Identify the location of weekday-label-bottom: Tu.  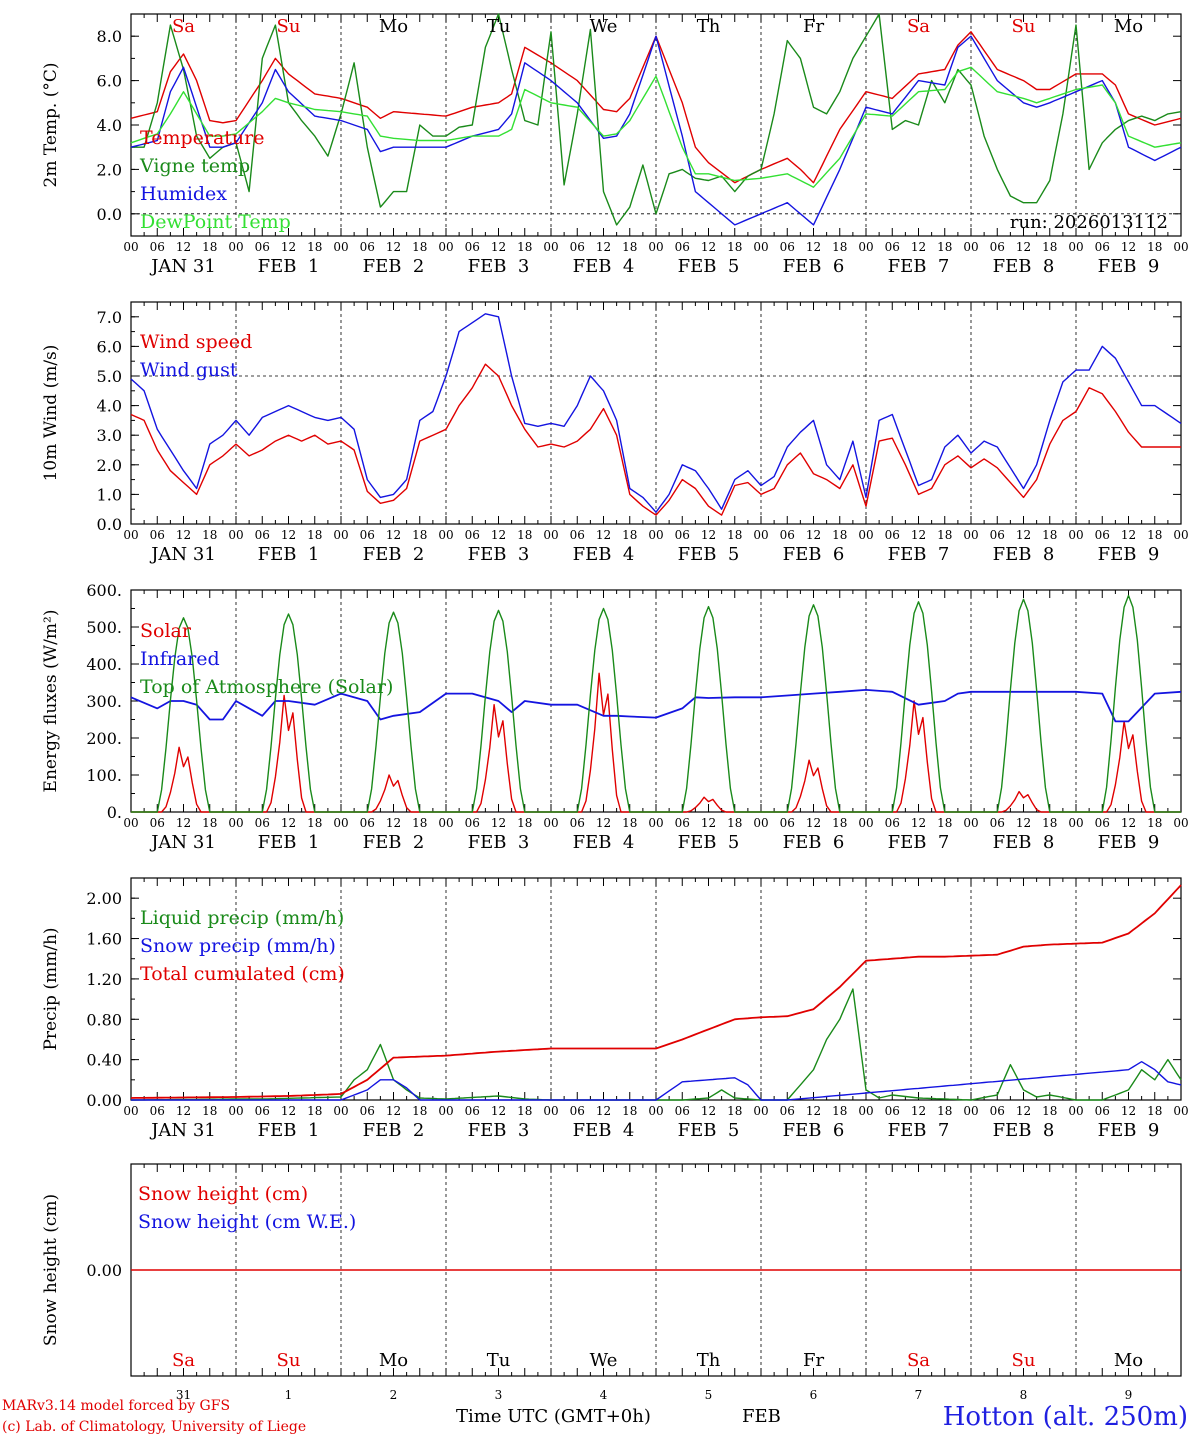
(499, 1360).